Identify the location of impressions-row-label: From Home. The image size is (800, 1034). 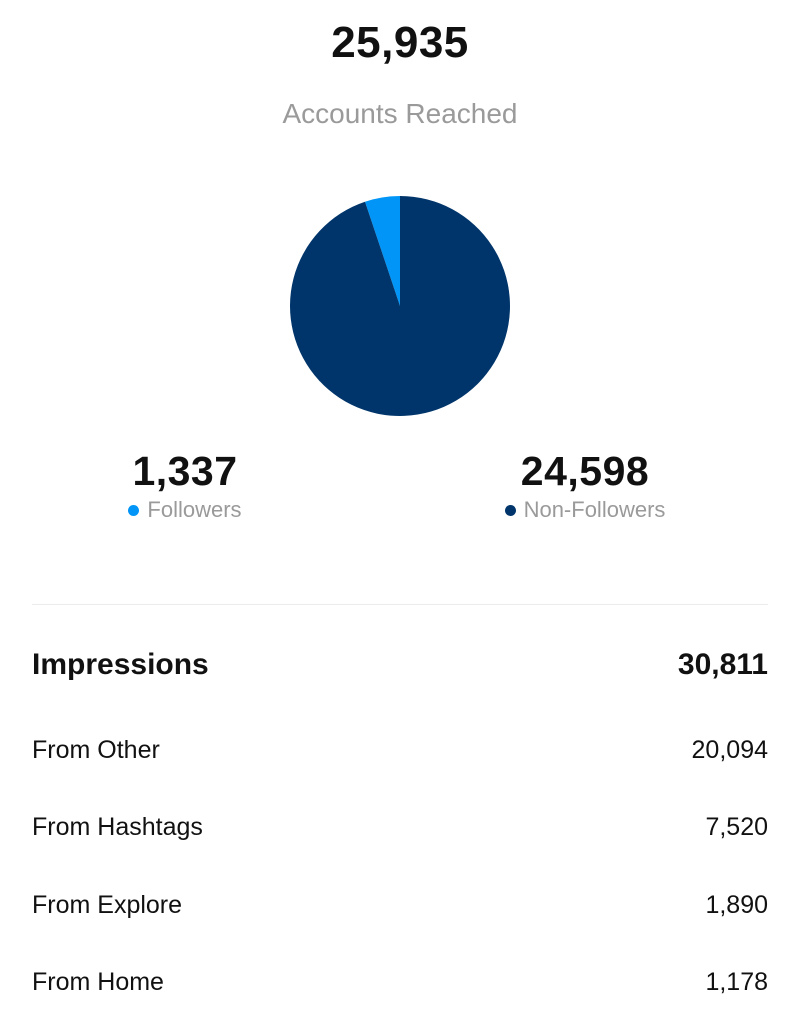
(98, 982).